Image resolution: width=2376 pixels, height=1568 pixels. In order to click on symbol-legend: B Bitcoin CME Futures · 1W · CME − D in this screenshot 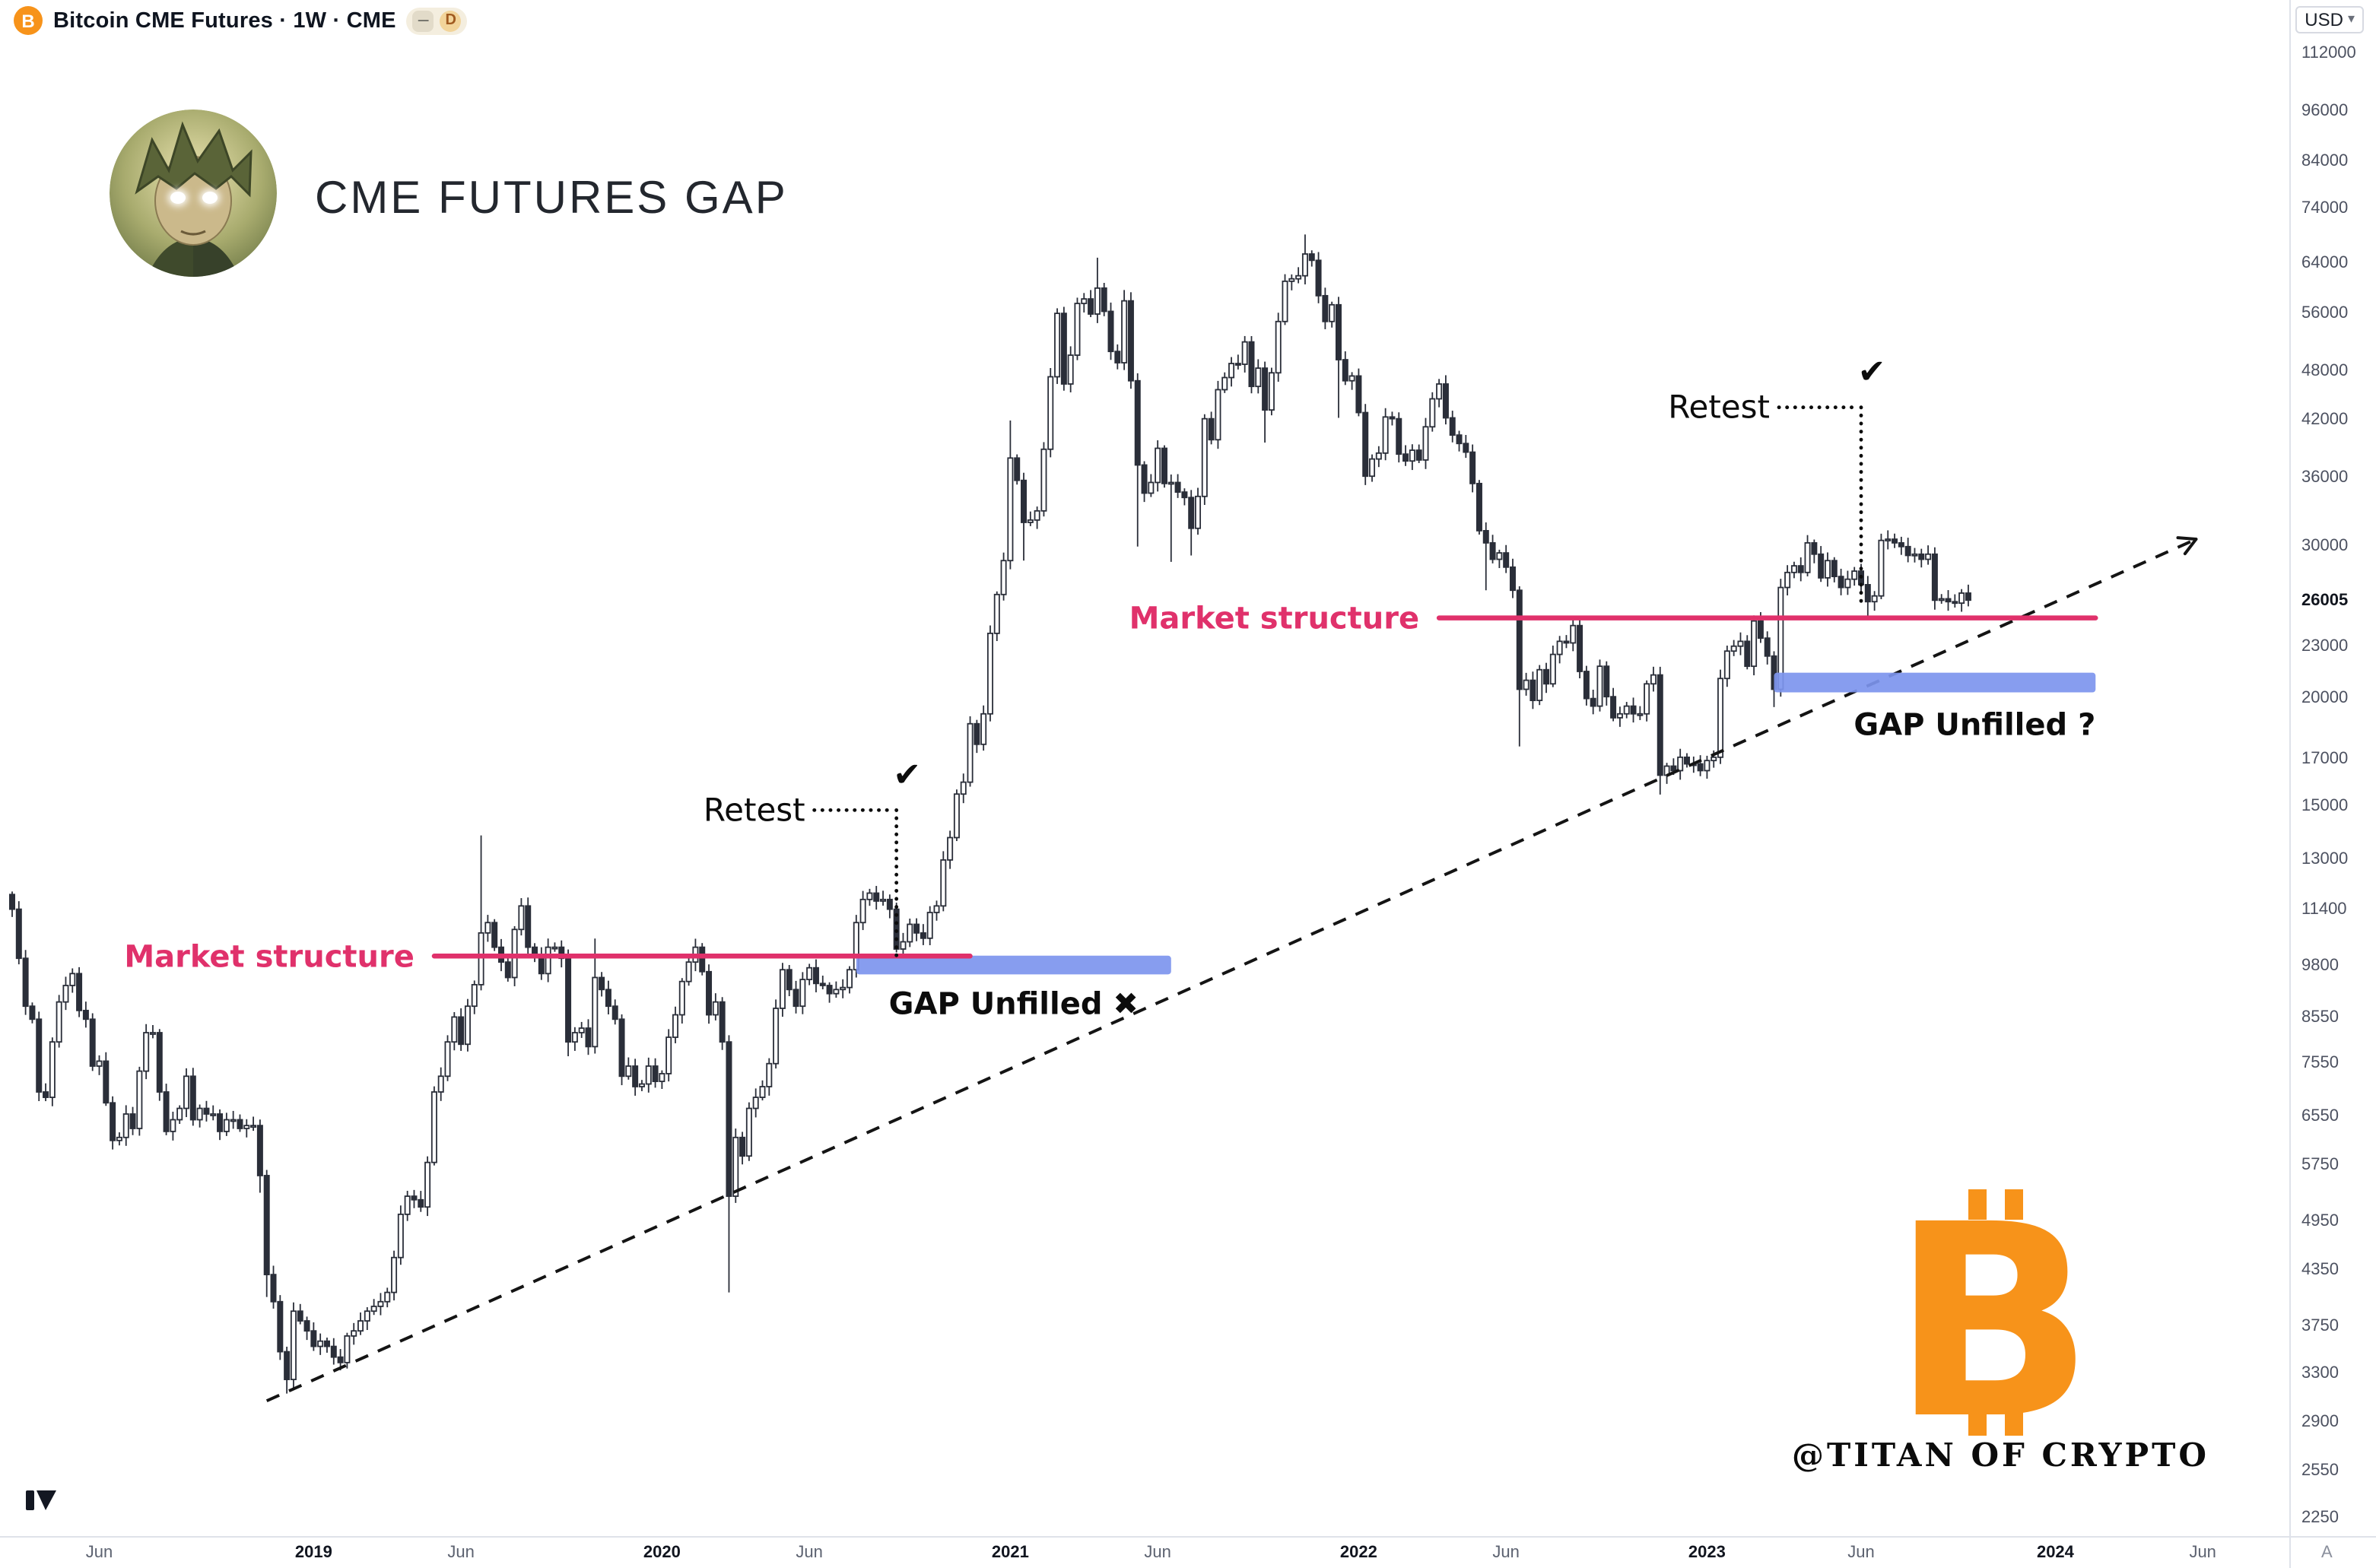, I will do `click(241, 20)`.